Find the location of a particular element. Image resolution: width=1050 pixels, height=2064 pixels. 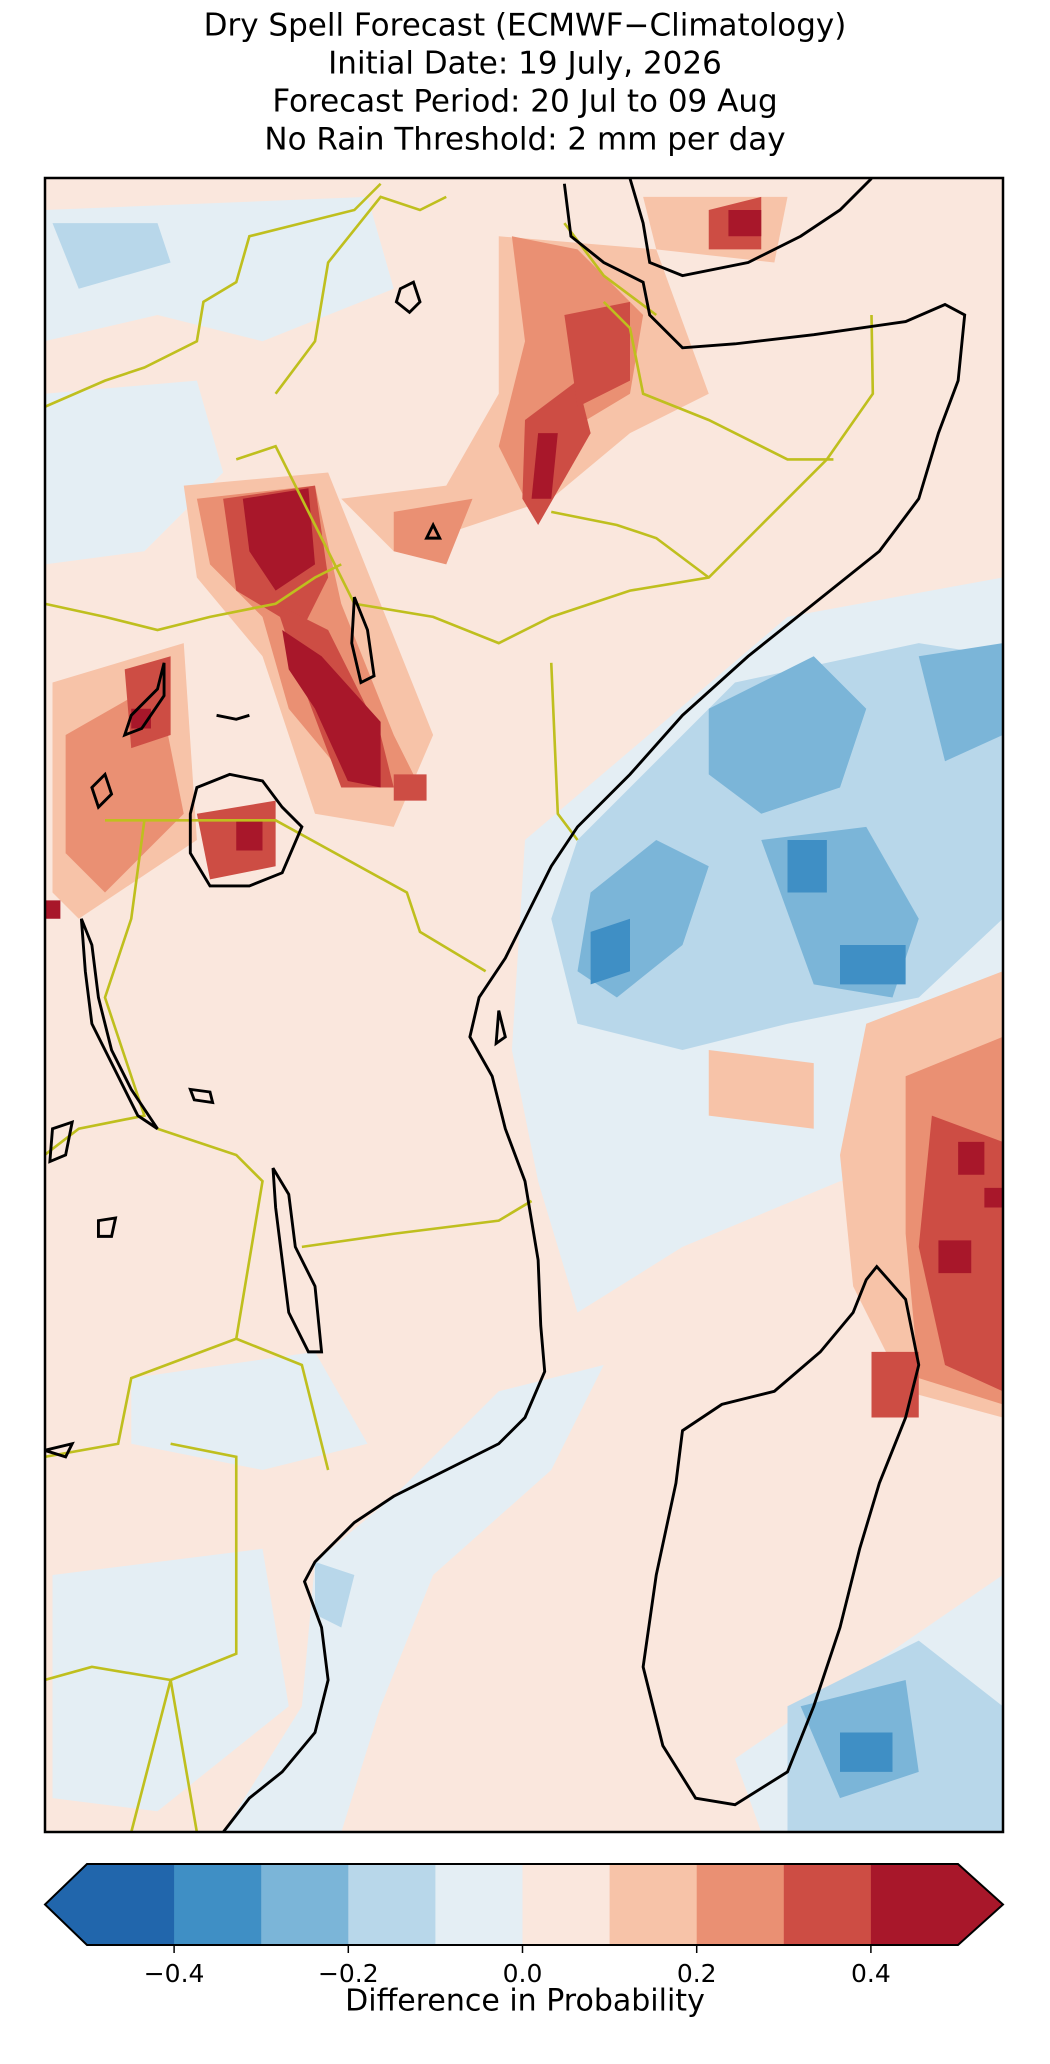

title-line: Initial Date: 19 July, 2026 is located at coordinates (525, 64).